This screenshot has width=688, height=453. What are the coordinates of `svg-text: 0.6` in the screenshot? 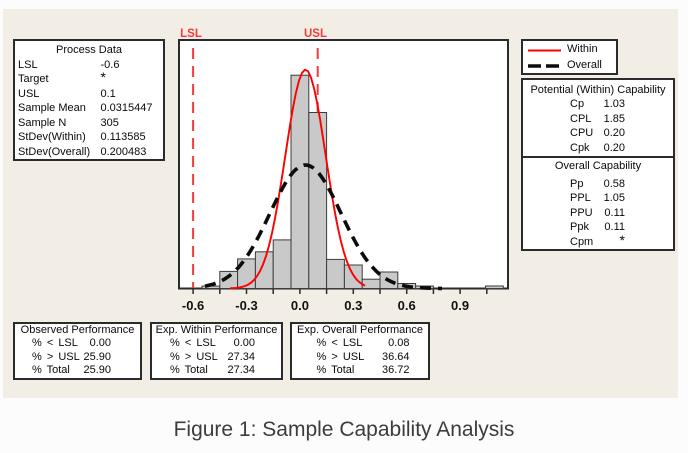 It's located at (407, 305).